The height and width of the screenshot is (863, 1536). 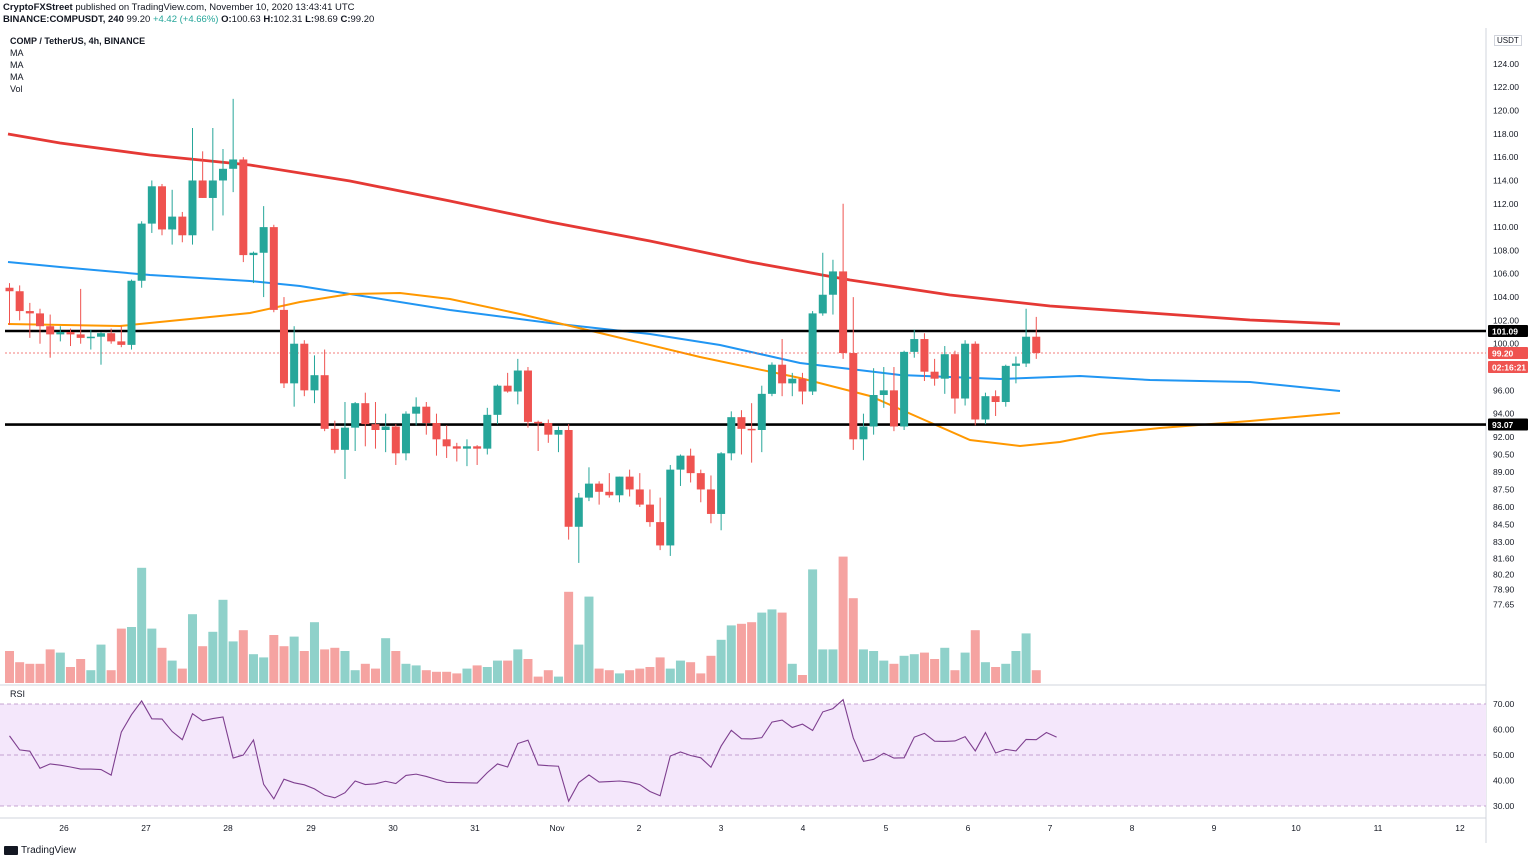 What do you see at coordinates (745, 377) in the screenshot?
I see `support-resistance-lines` at bounding box center [745, 377].